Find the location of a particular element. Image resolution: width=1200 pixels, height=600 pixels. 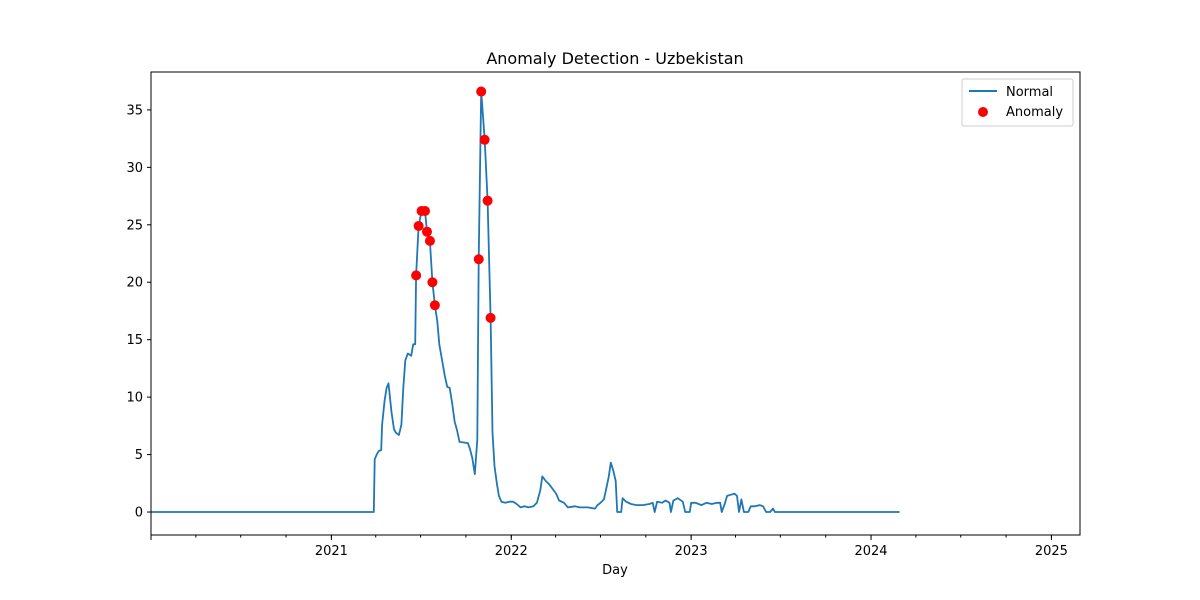

y-tick-label: 35 is located at coordinates (134, 110).